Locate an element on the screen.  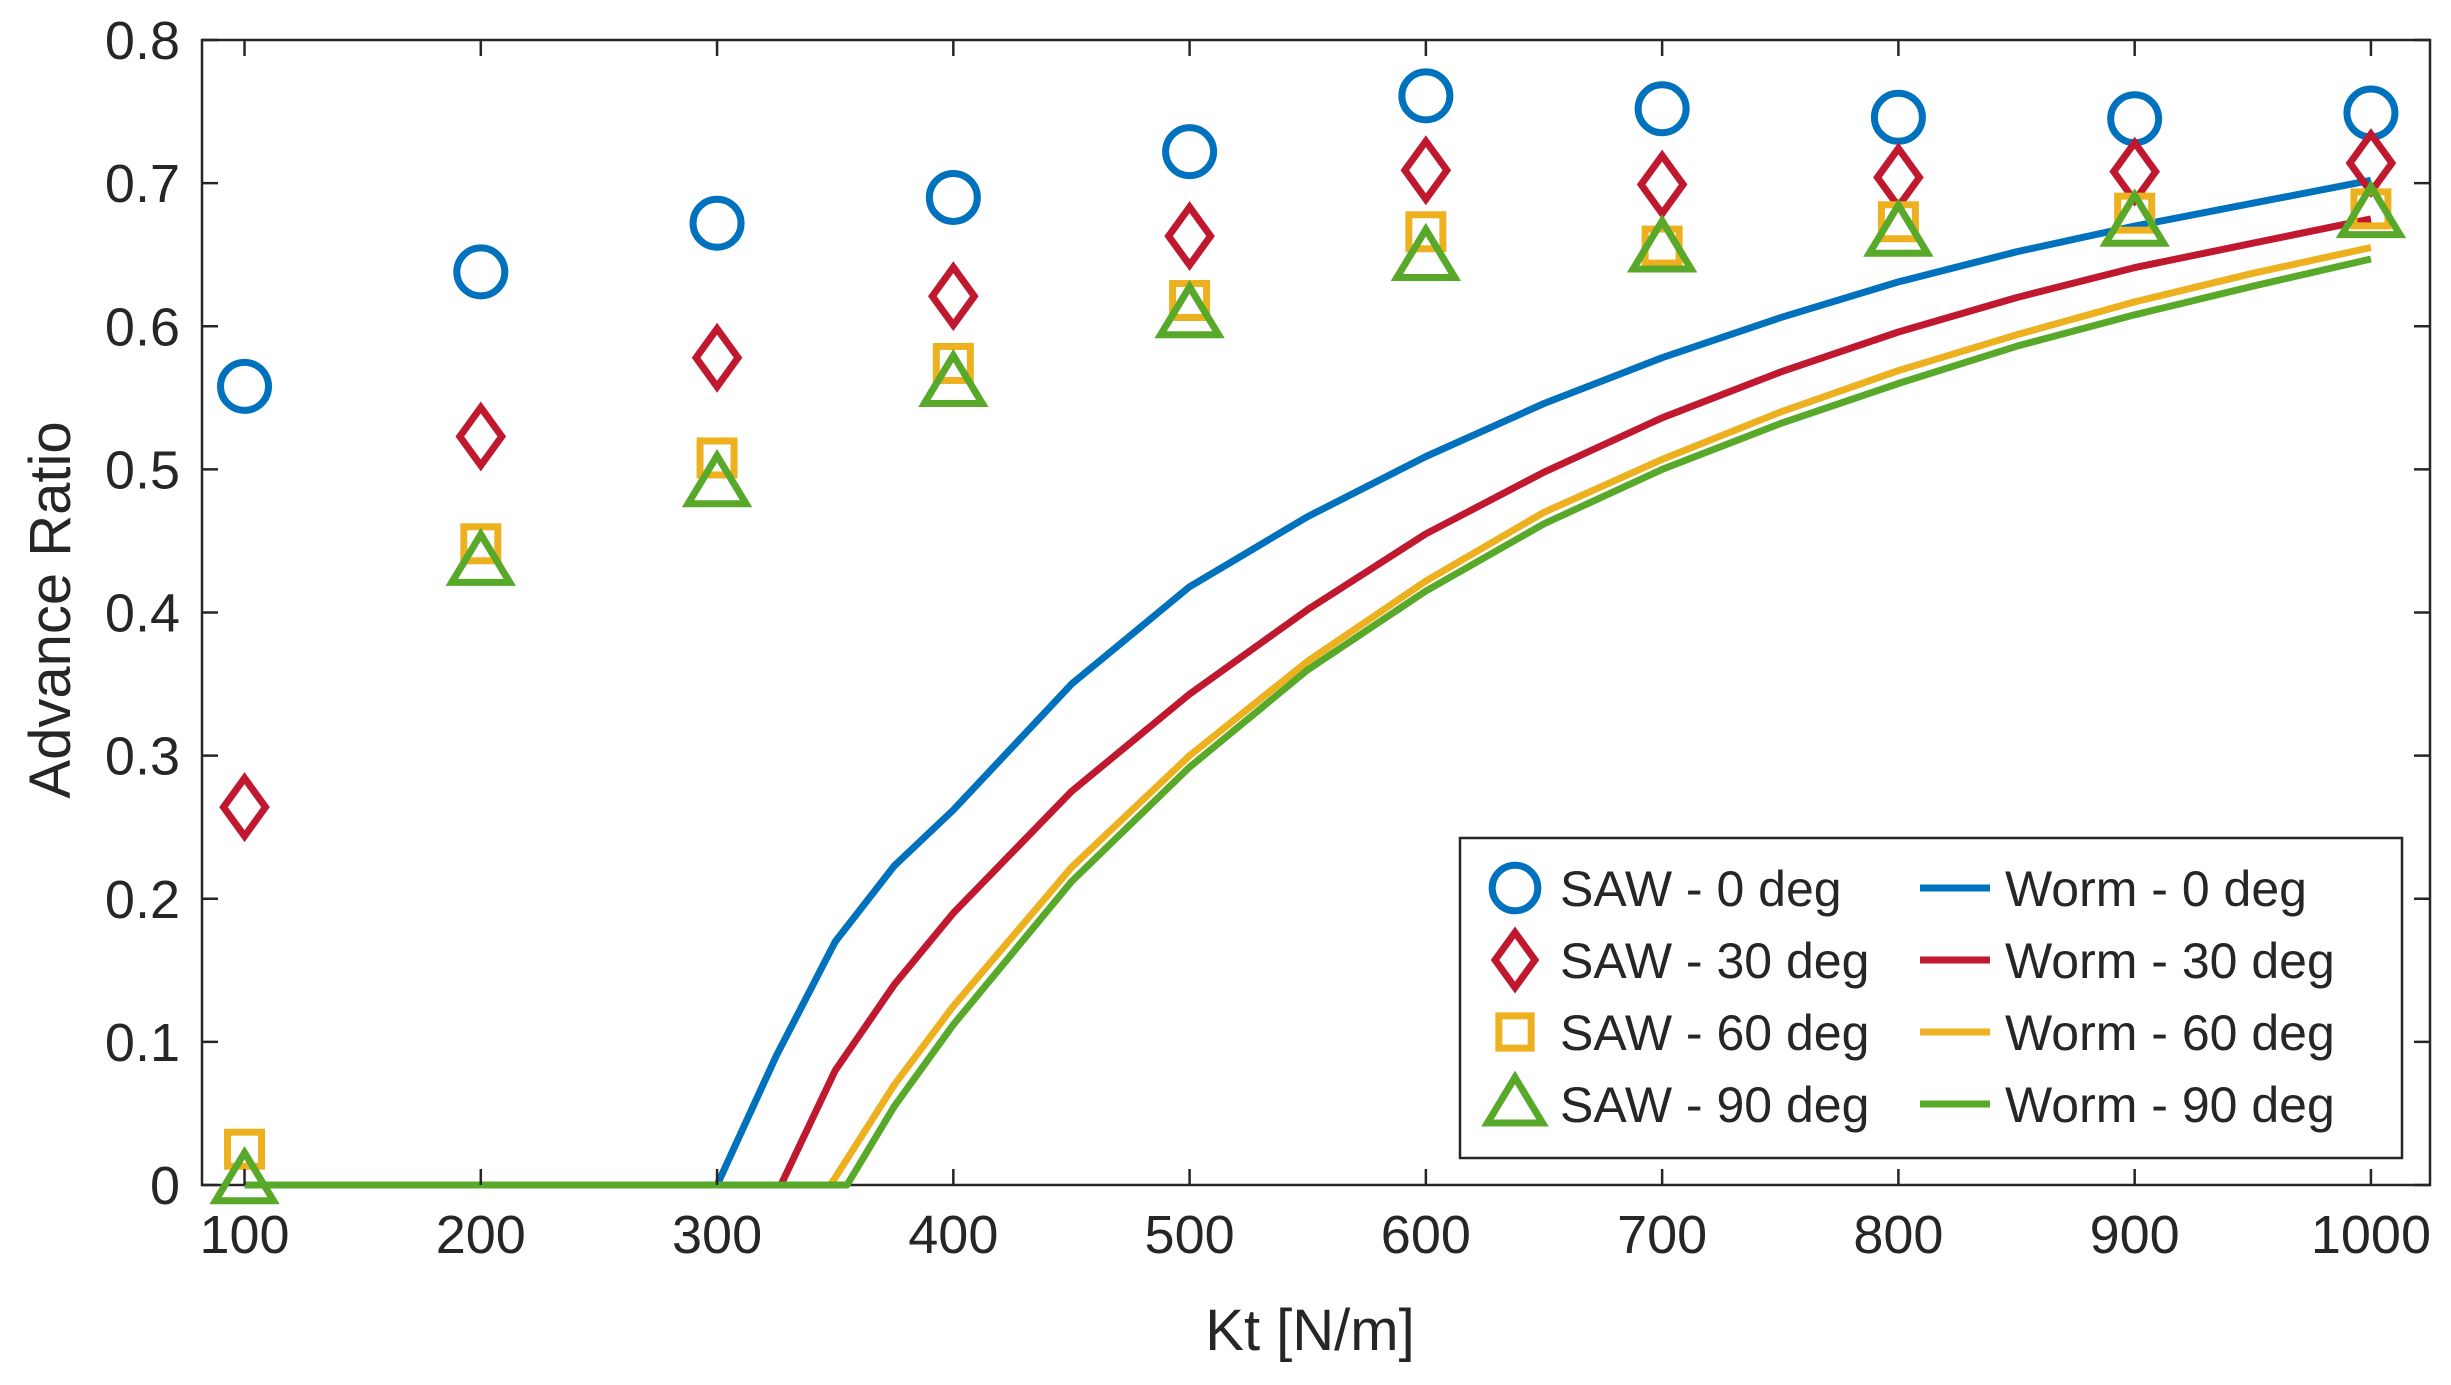
y-tick-label: 0.4 is located at coordinates (142, 614).